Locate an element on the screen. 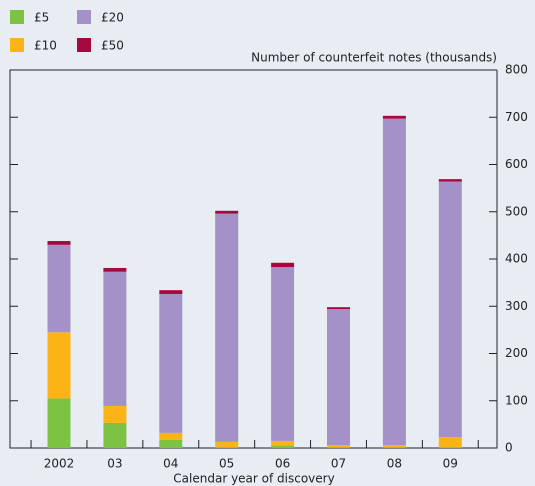  x-tick-label: 04 is located at coordinates (170, 464).